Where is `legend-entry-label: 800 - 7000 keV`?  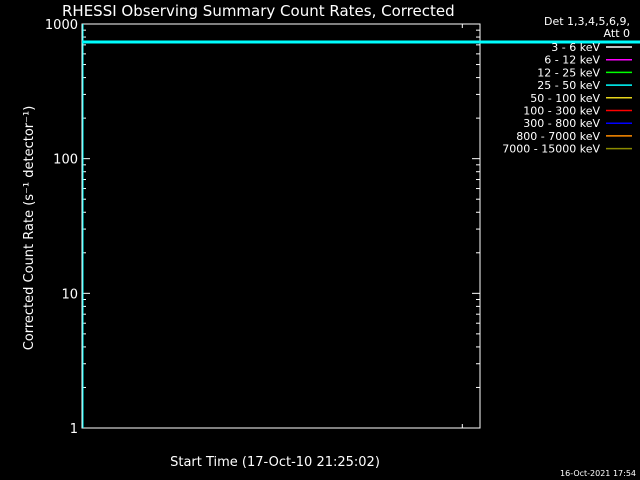 legend-entry-label: 800 - 7000 keV is located at coordinates (558, 136).